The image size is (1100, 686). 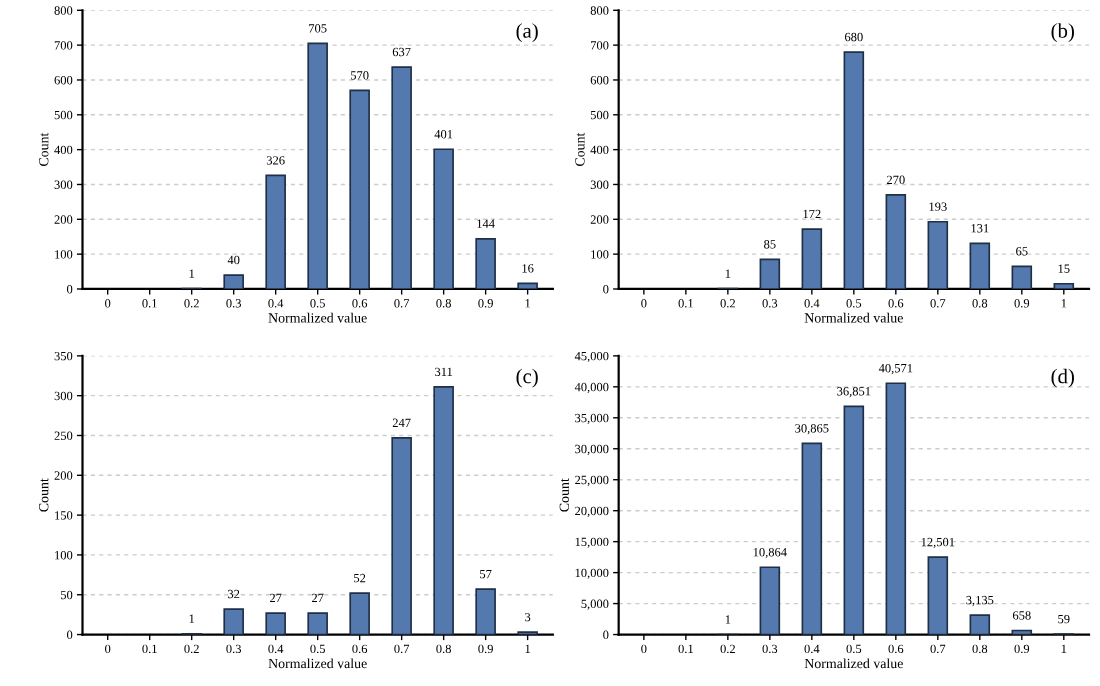 What do you see at coordinates (527, 378) in the screenshot?
I see `annotation: (c)` at bounding box center [527, 378].